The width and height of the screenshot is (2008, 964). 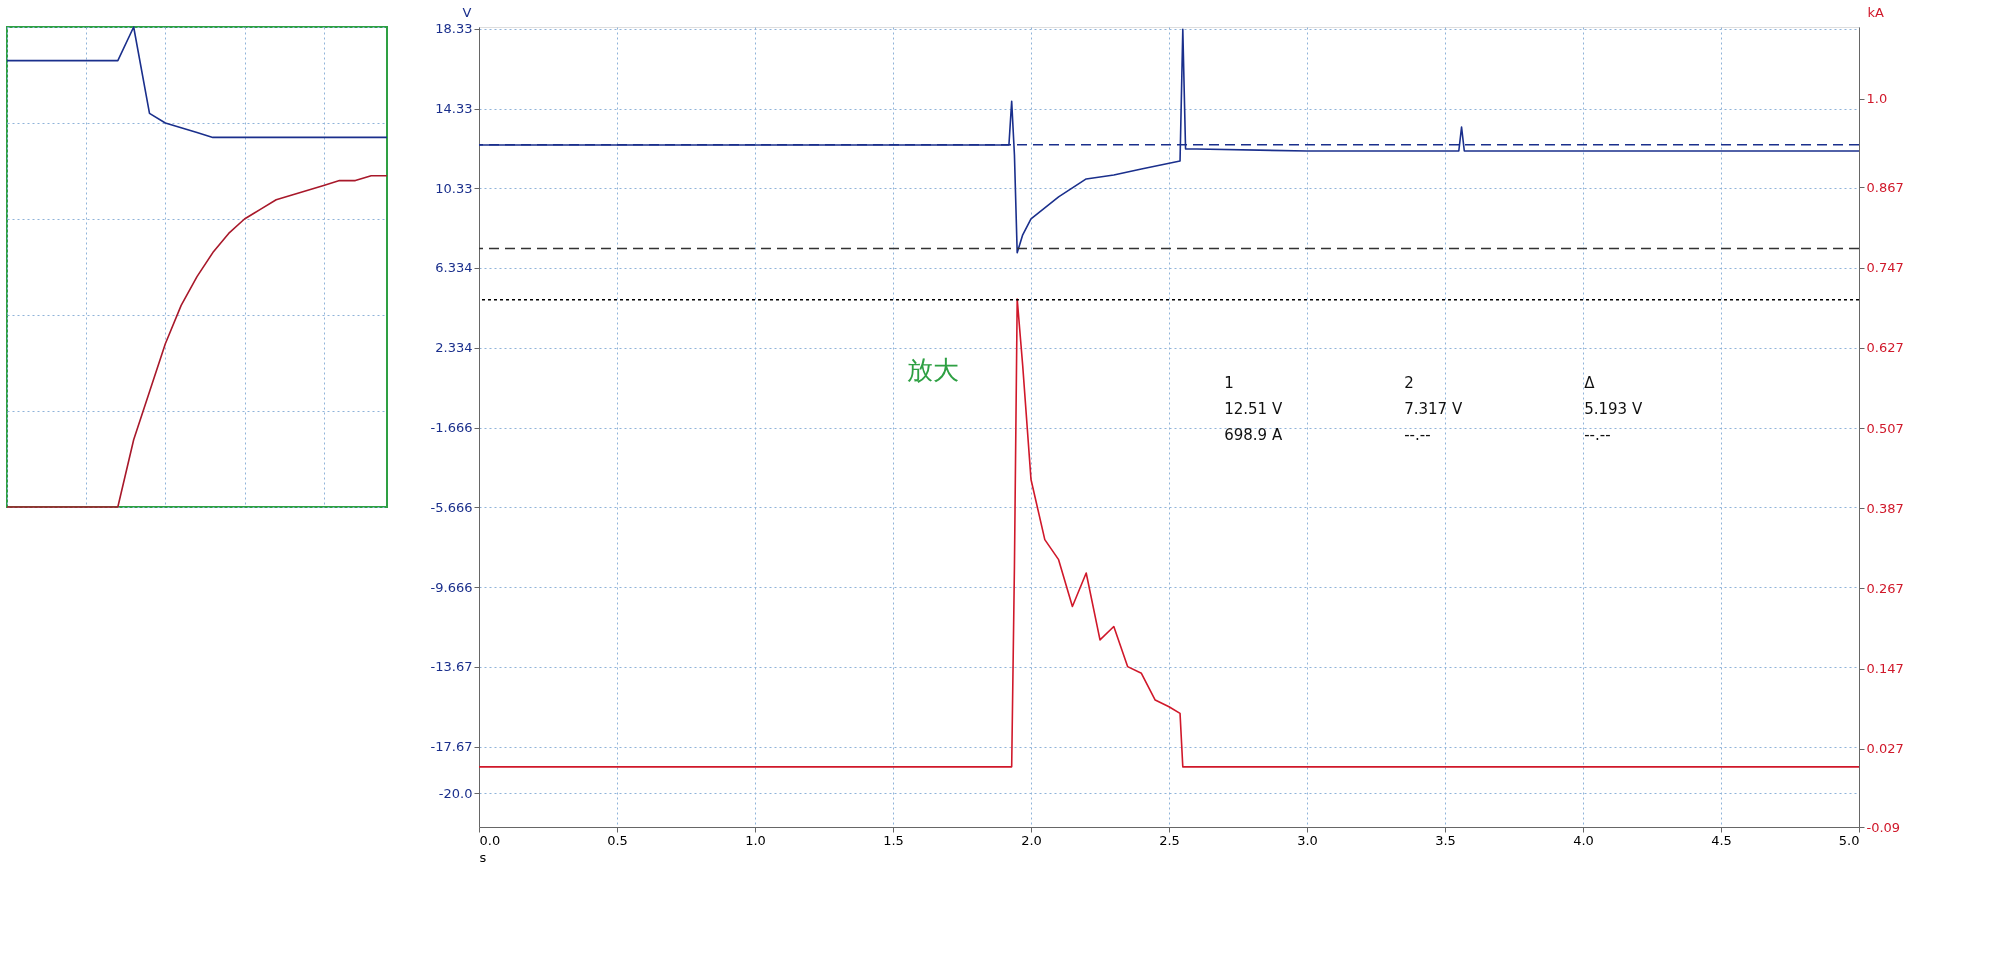 What do you see at coordinates (483, 857) in the screenshot?
I see `x-axis-title: s` at bounding box center [483, 857].